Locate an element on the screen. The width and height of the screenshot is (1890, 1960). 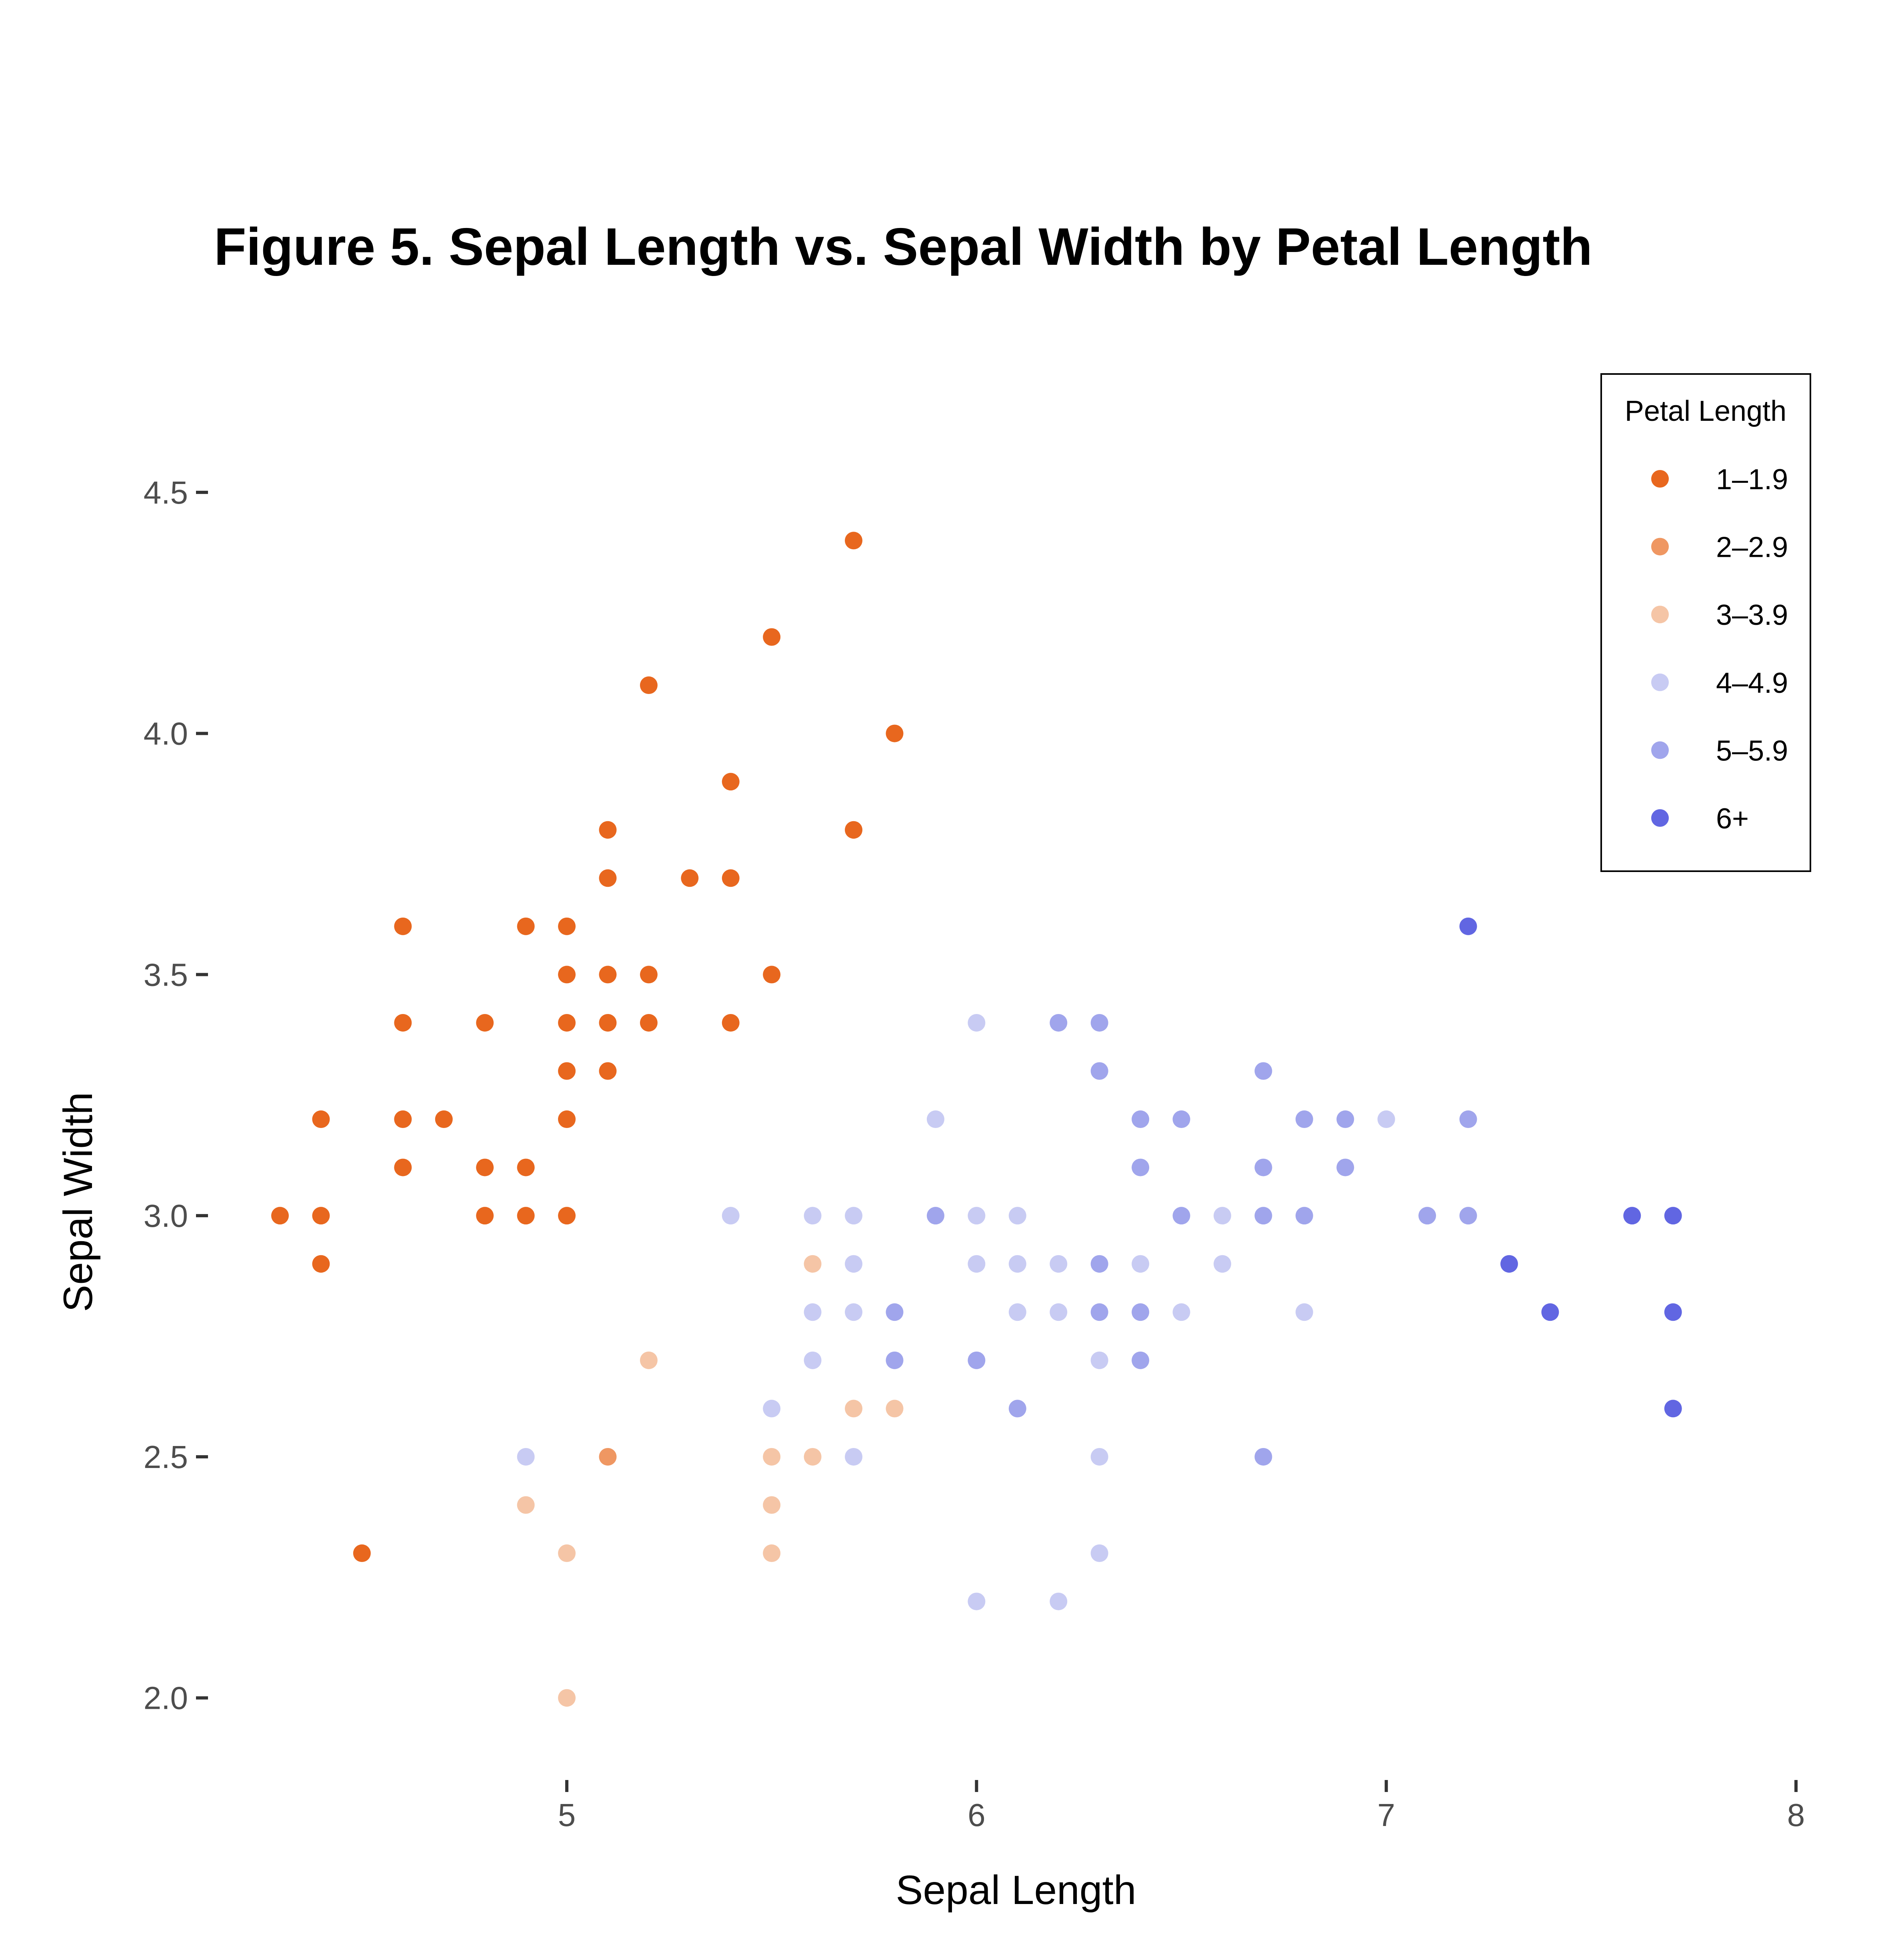
x-tick-label: 7 is located at coordinates (1386, 1815).